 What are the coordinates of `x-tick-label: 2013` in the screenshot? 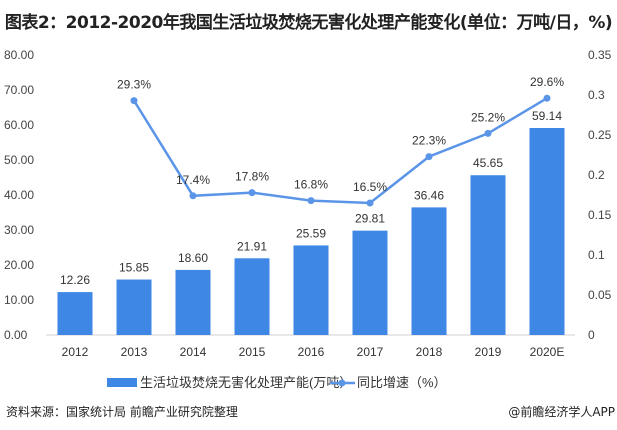 It's located at (134, 352).